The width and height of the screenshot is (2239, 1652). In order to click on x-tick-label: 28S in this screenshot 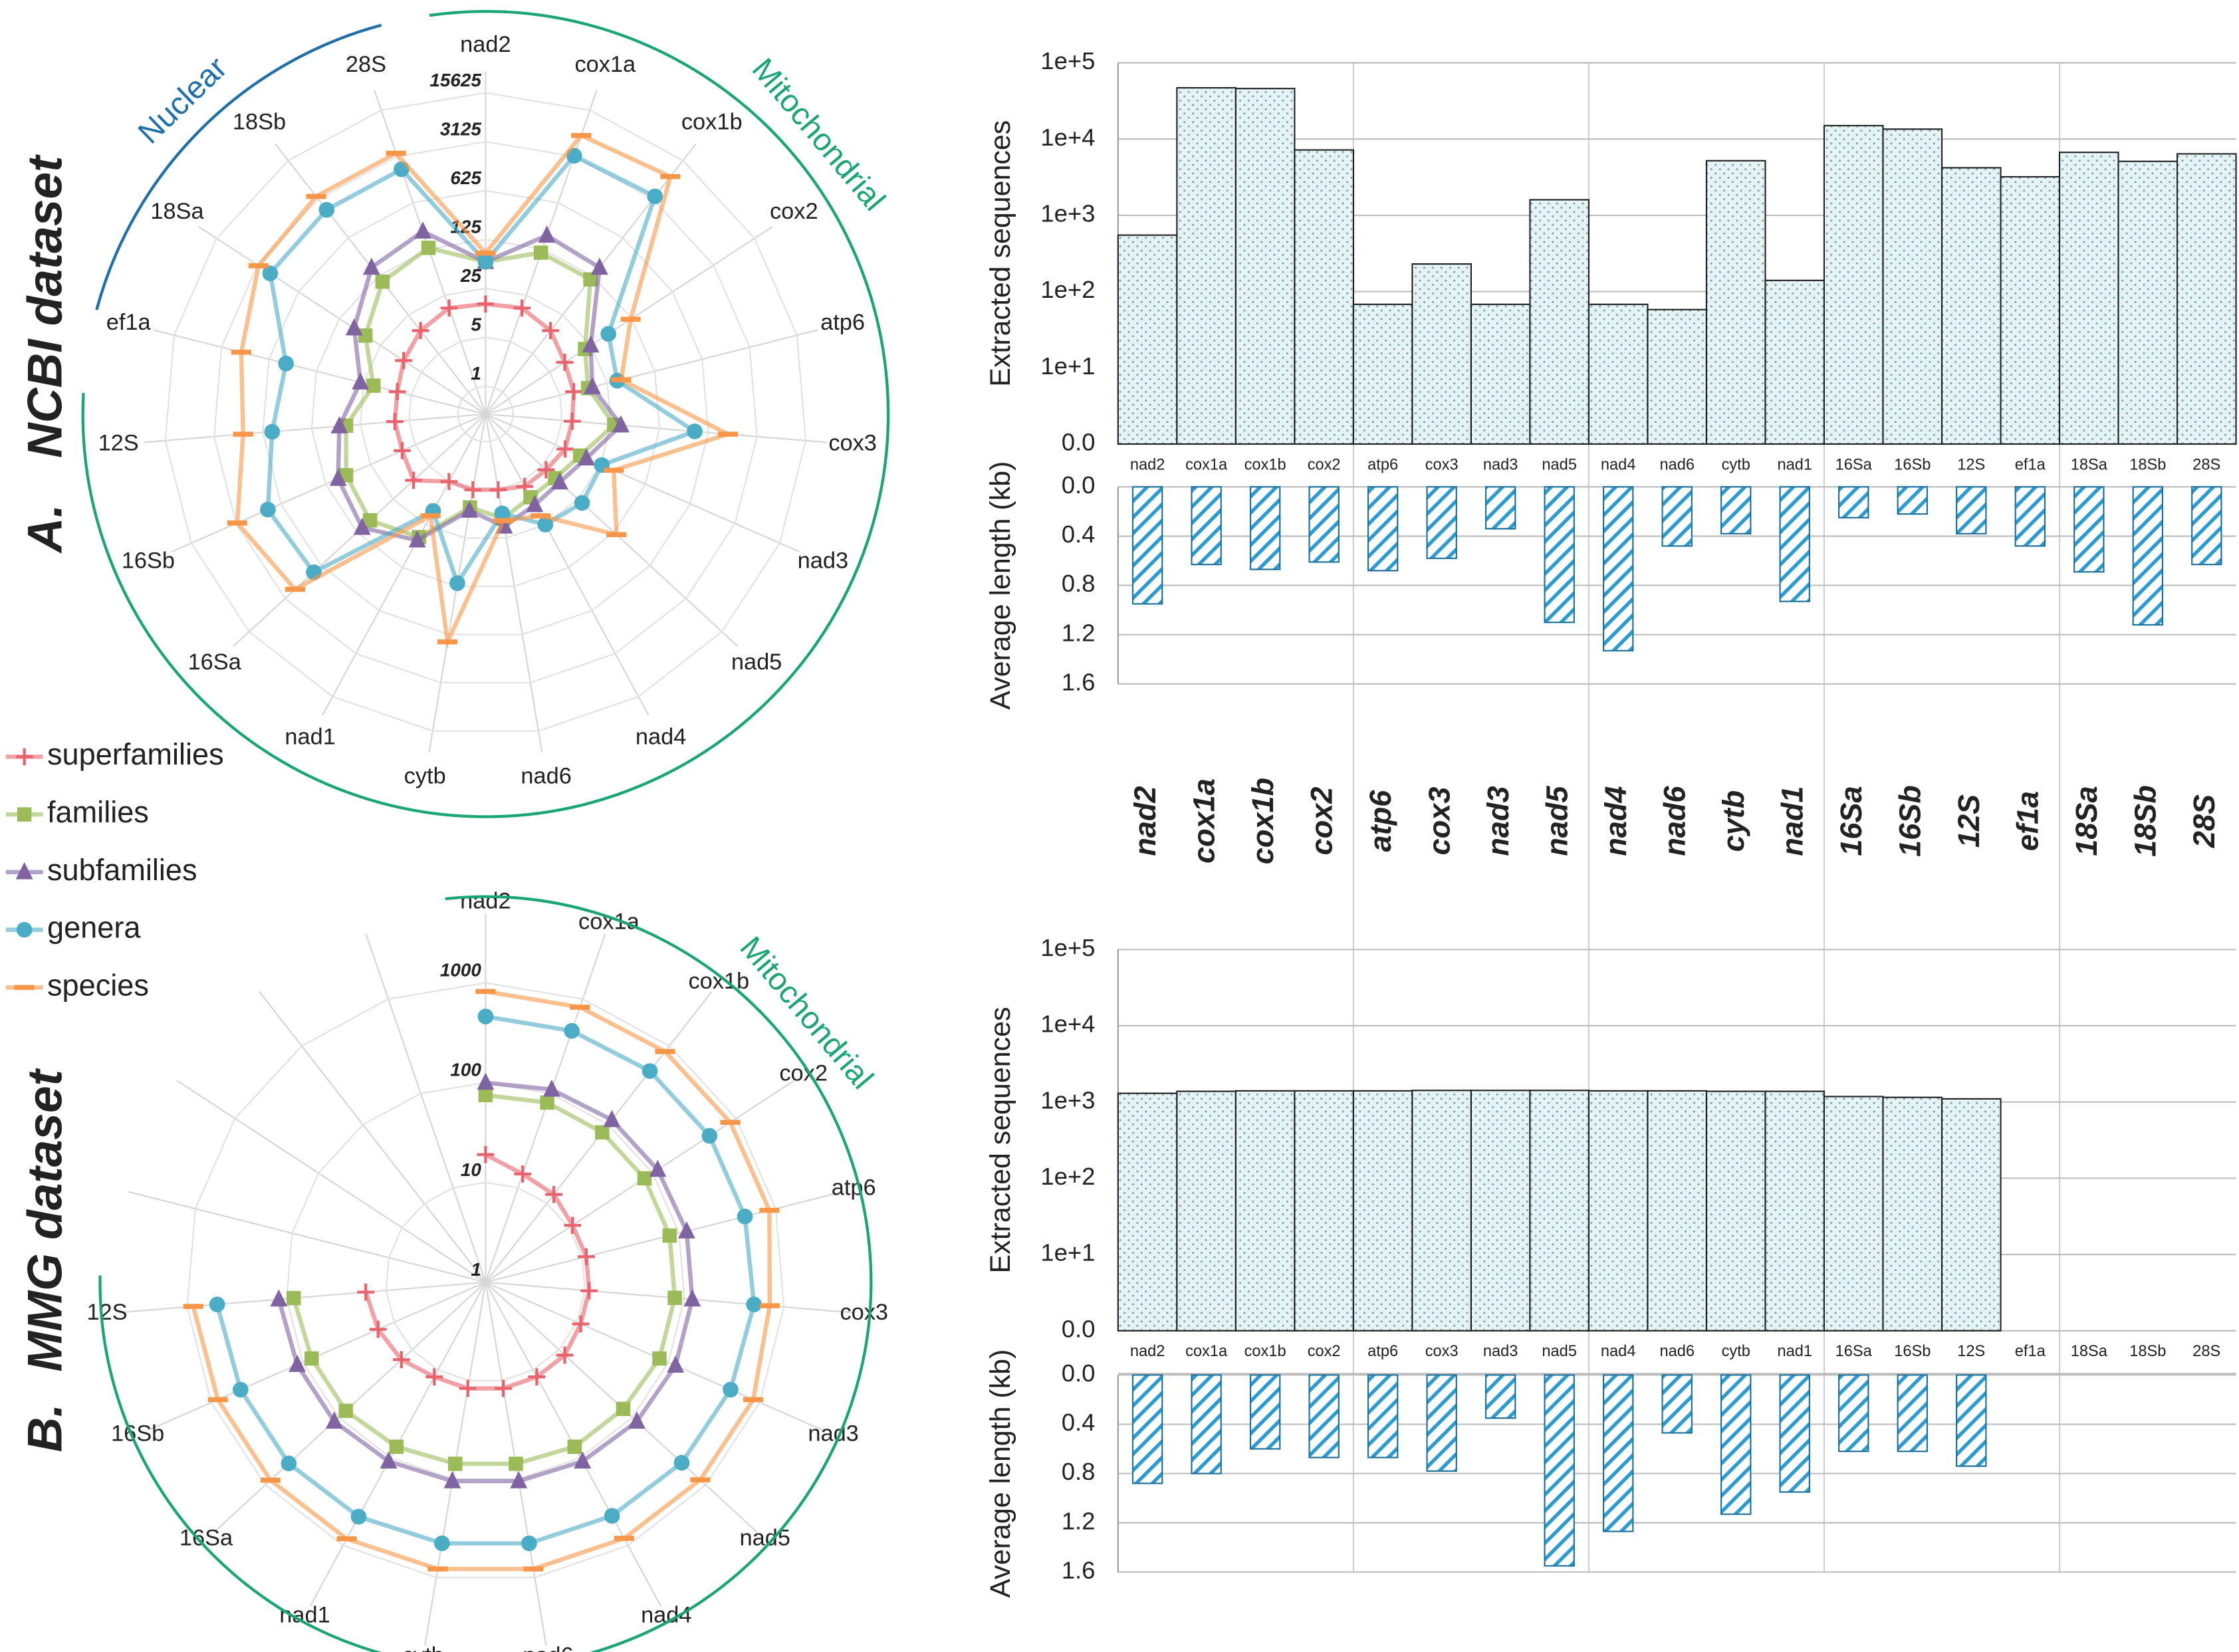, I will do `click(2206, 464)`.